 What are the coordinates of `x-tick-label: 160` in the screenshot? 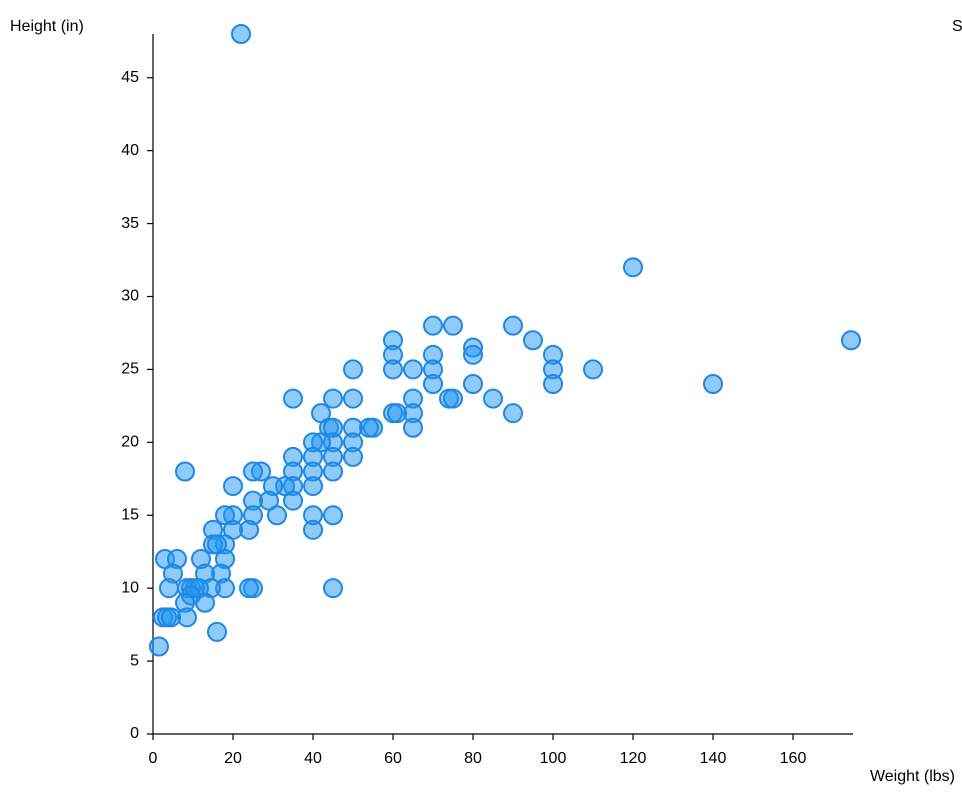 It's located at (793, 758).